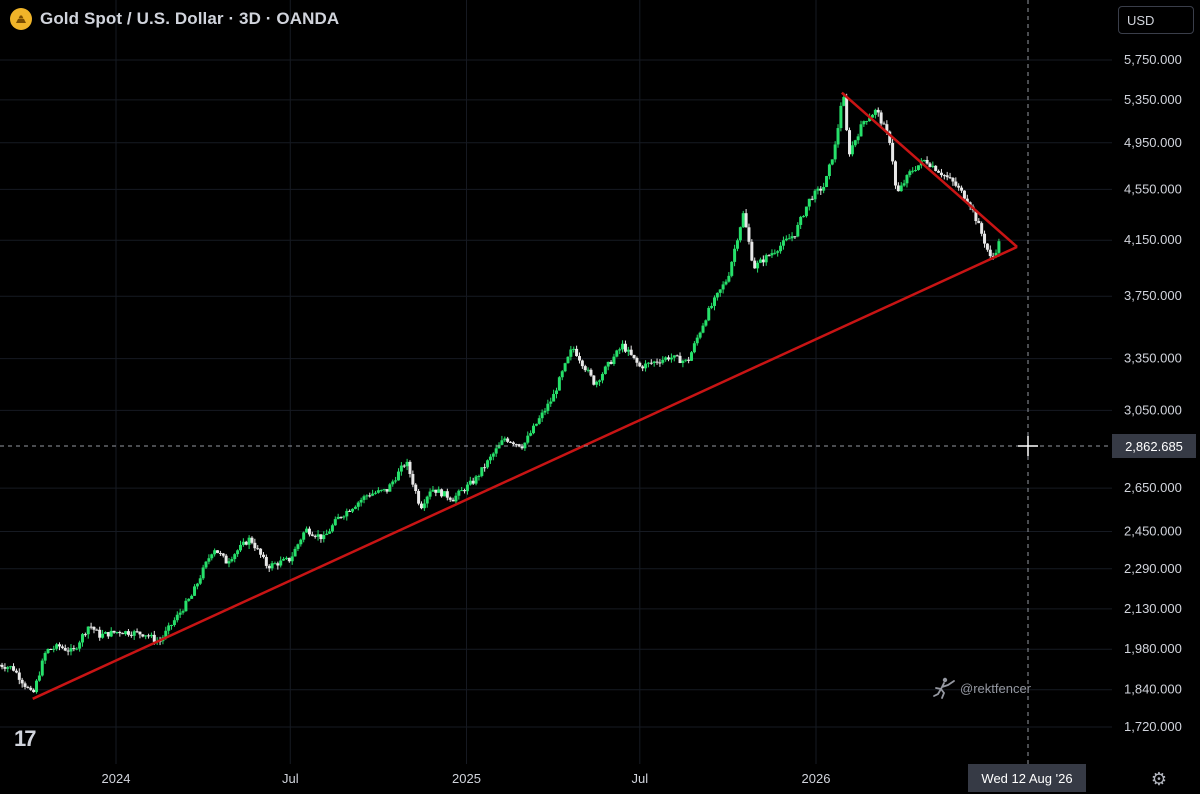  Describe the element at coordinates (1153, 648) in the screenshot. I see `y-tick-label: 1,980.000` at that location.